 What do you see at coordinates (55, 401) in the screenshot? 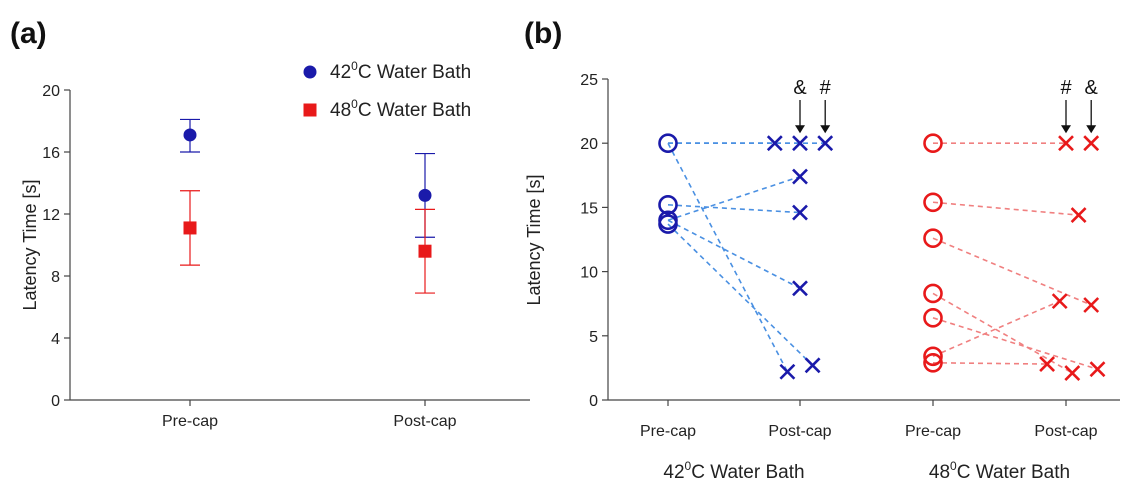
I see `panel-a-y-tick-label: 0` at bounding box center [55, 401].